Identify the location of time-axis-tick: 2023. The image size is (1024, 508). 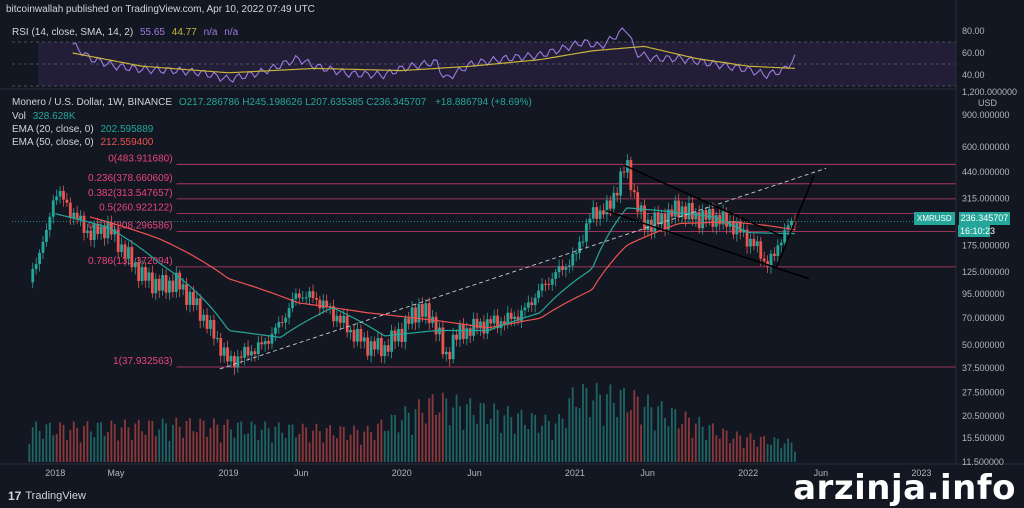
(921, 473).